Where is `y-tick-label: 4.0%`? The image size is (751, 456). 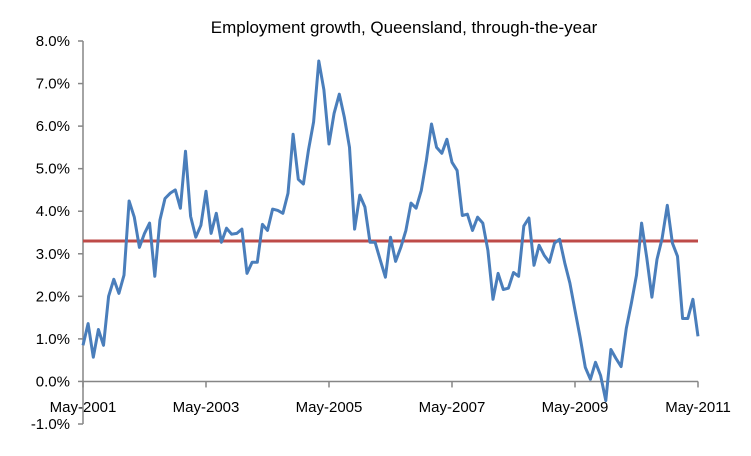
y-tick-label: 4.0% is located at coordinates (53, 211).